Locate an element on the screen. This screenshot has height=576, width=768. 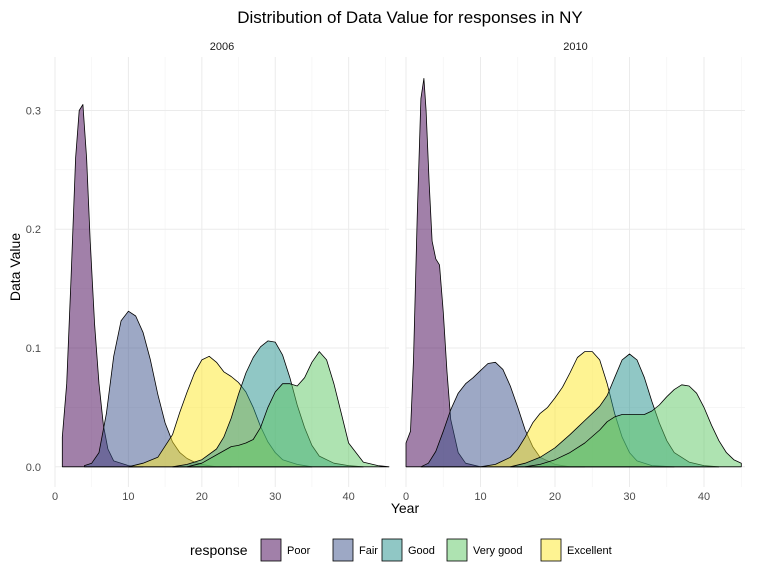
legend-label-poor: Poor is located at coordinates (299, 551).